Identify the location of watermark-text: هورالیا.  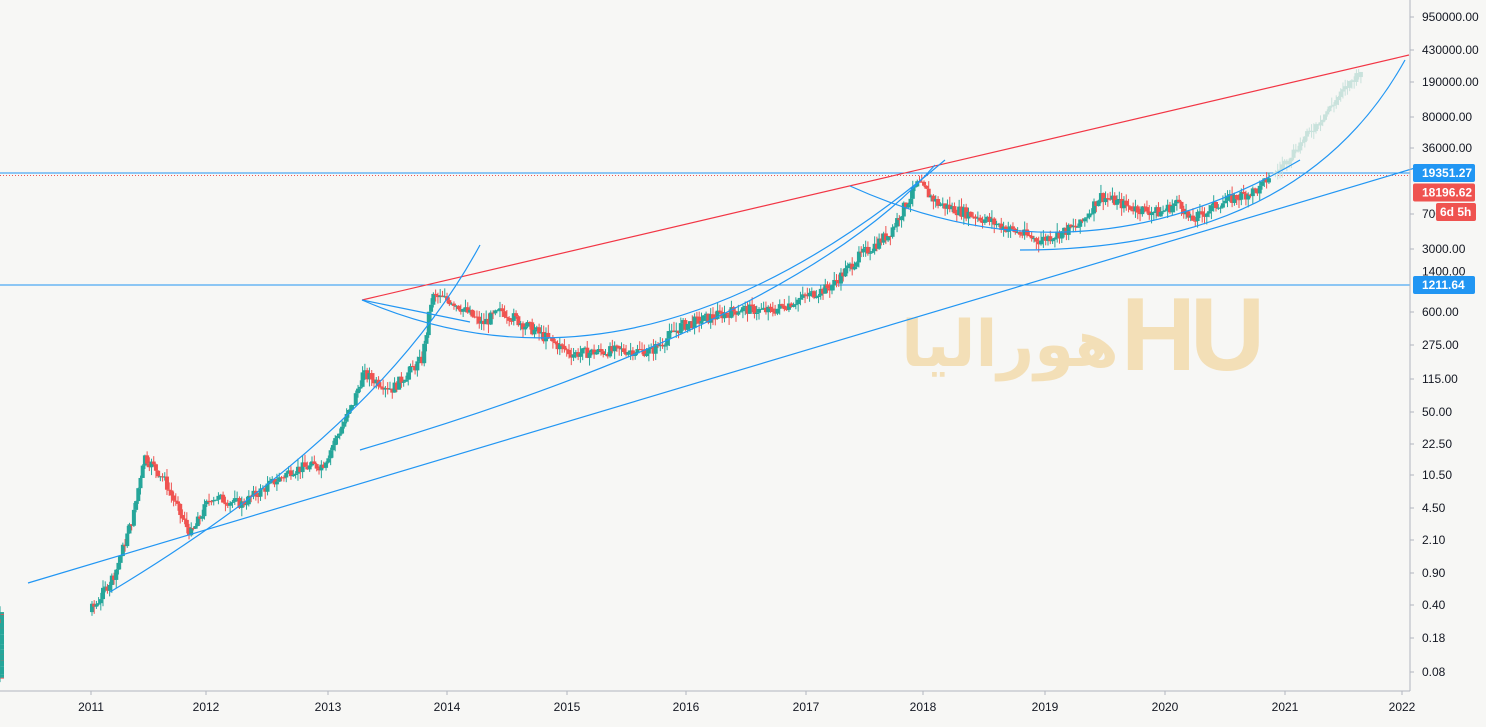
(1009, 345).